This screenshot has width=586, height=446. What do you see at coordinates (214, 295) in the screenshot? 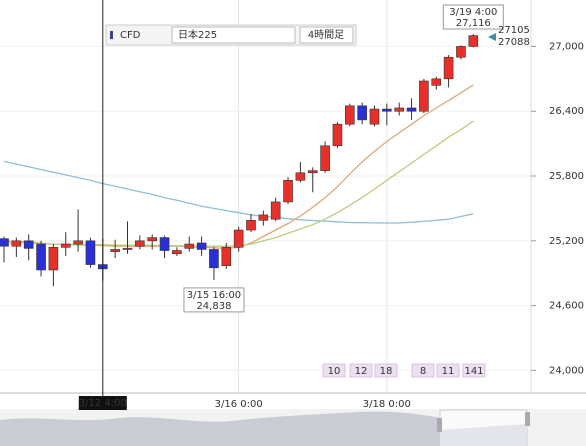
I see `marker-time: 3/15 16:00` at bounding box center [214, 295].